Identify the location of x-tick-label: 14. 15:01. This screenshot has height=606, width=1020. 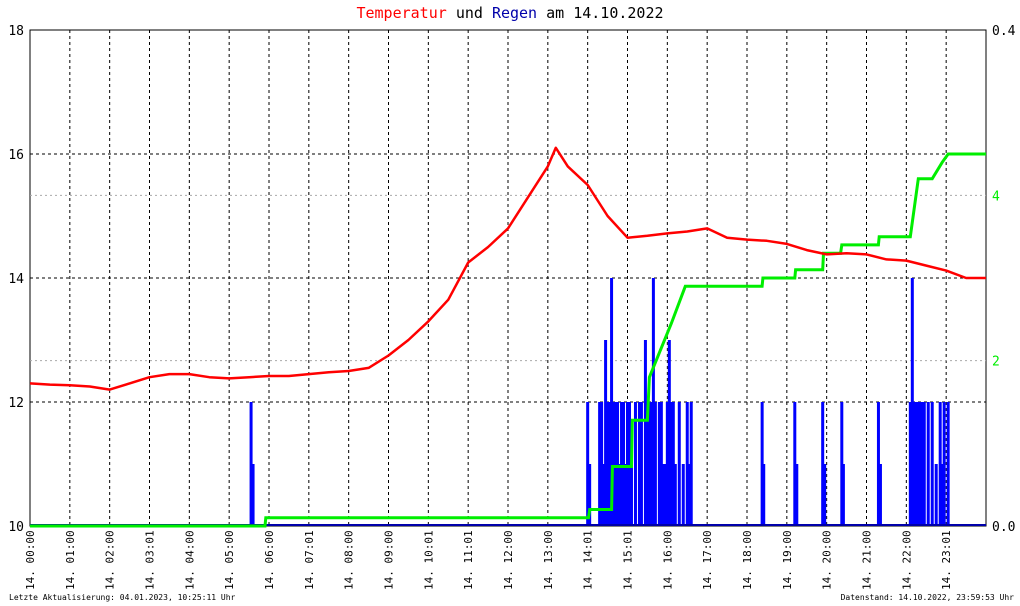
(628, 560).